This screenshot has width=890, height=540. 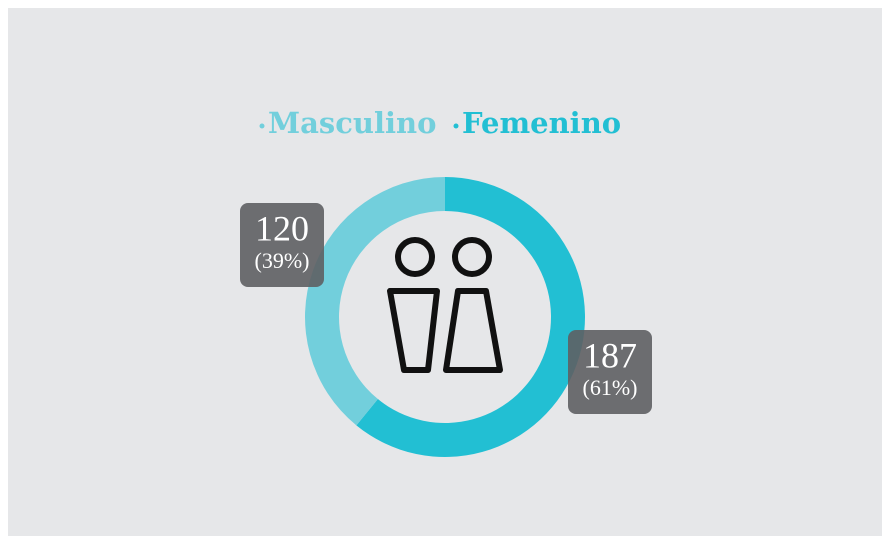 I want to click on people-icon, so click(x=445, y=305).